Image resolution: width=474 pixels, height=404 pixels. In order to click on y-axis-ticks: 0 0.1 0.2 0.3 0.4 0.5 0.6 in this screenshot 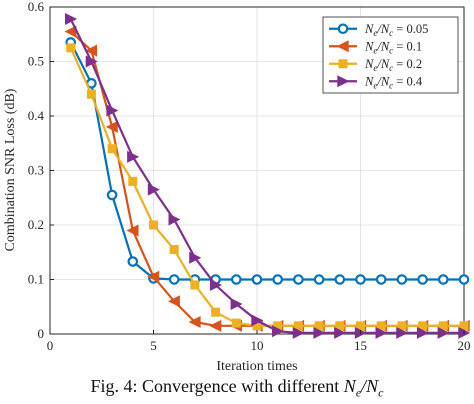, I will do `click(41, 170)`.